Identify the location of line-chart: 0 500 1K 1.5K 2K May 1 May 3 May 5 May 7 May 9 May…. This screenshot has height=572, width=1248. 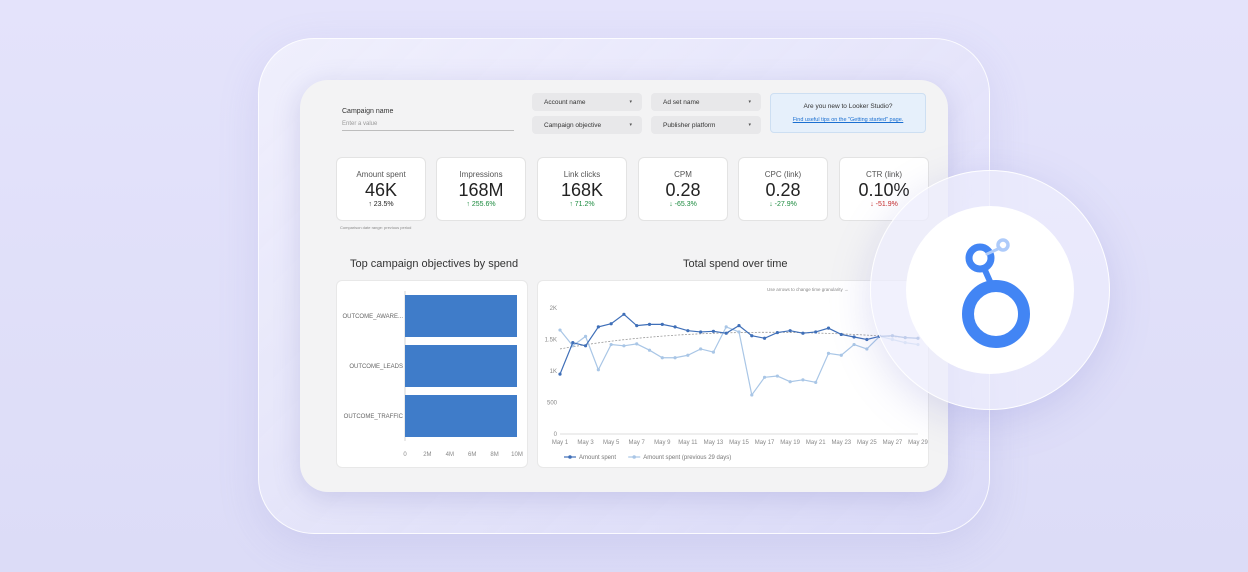
(737, 383).